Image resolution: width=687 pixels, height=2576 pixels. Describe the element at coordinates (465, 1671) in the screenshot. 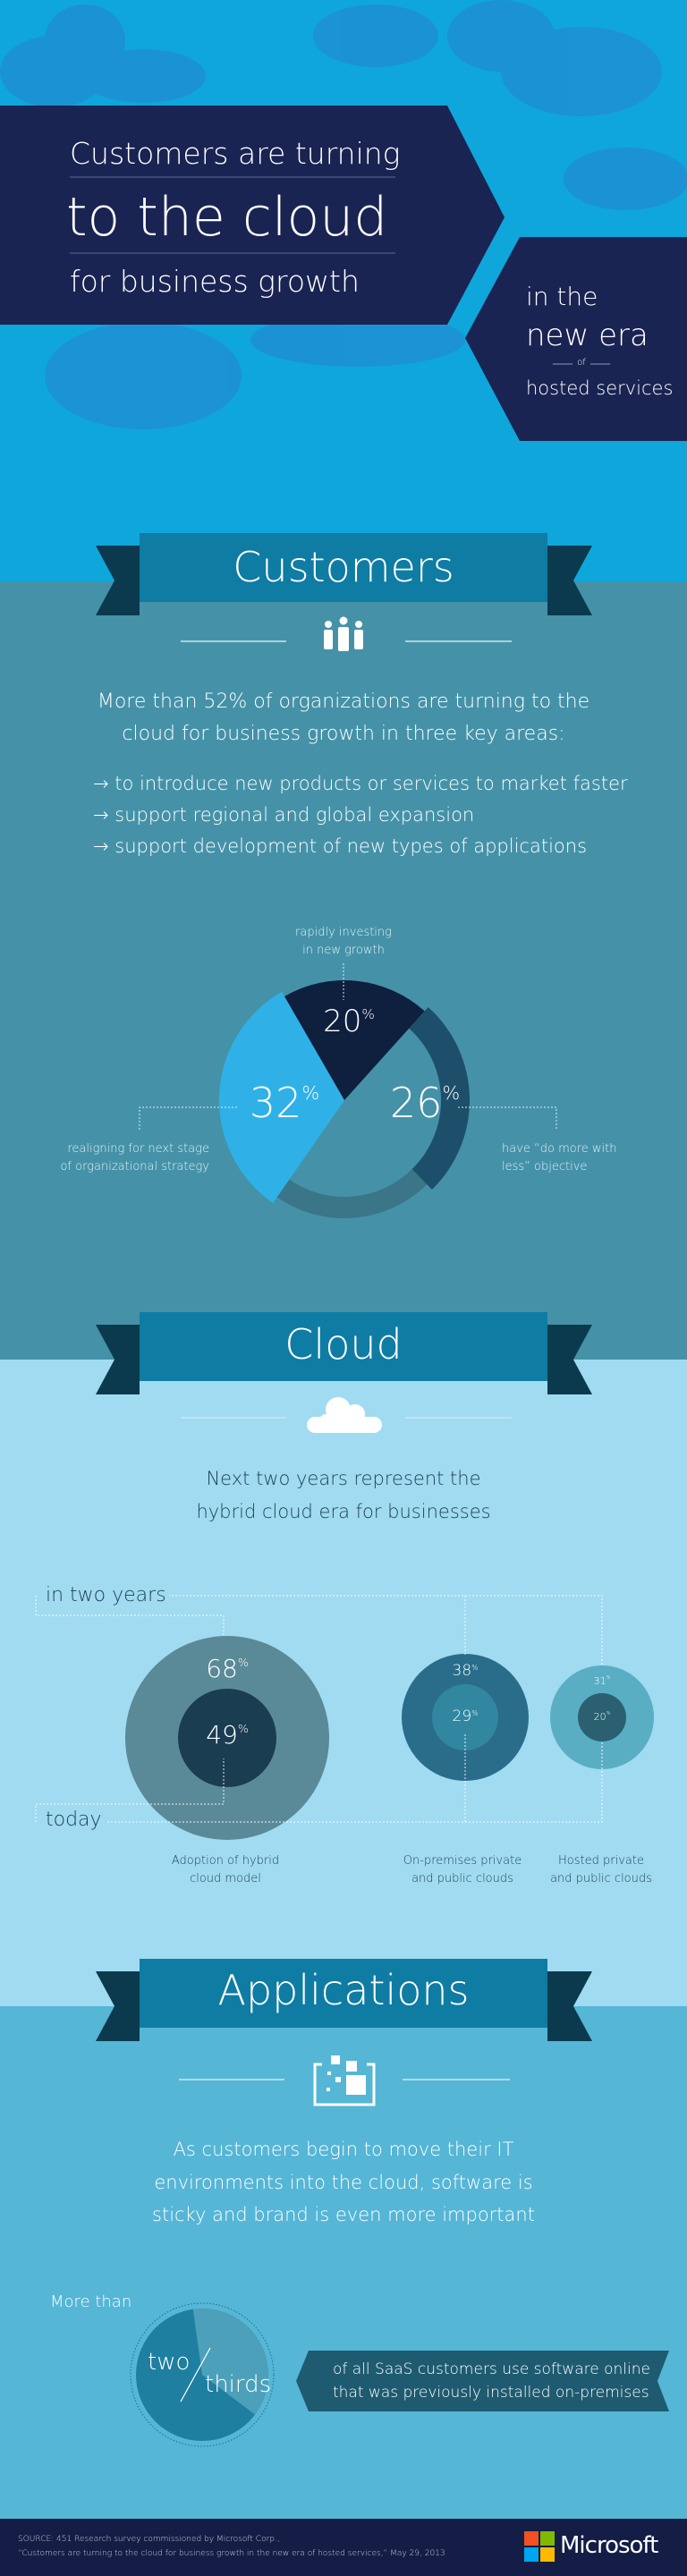

I see `bubble-future-value: 38%` at that location.